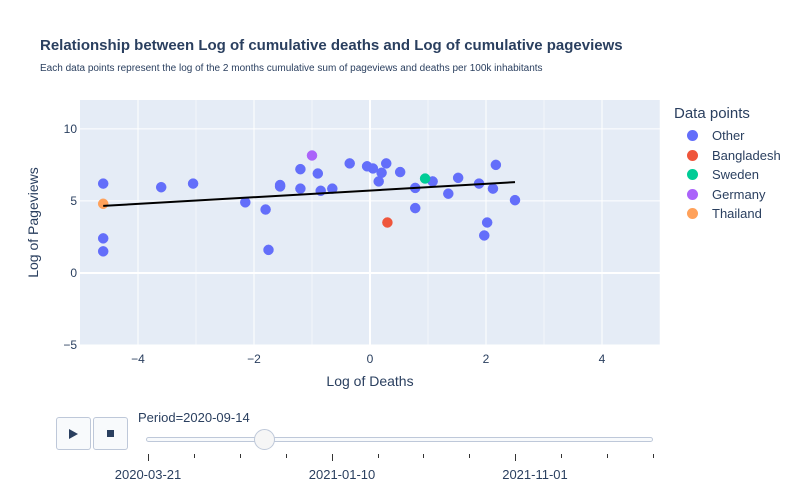 This screenshot has width=800, height=500. I want to click on x-tick-label: 0, so click(370, 359).